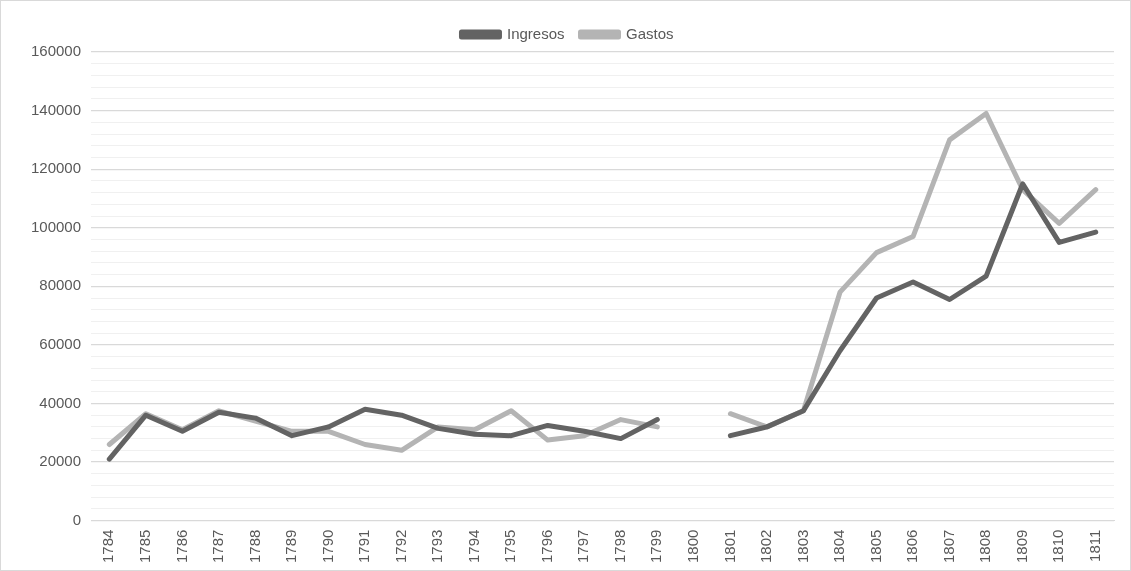 This screenshot has height=571, width=1131. I want to click on y-tick-label: 100000, so click(56, 226).